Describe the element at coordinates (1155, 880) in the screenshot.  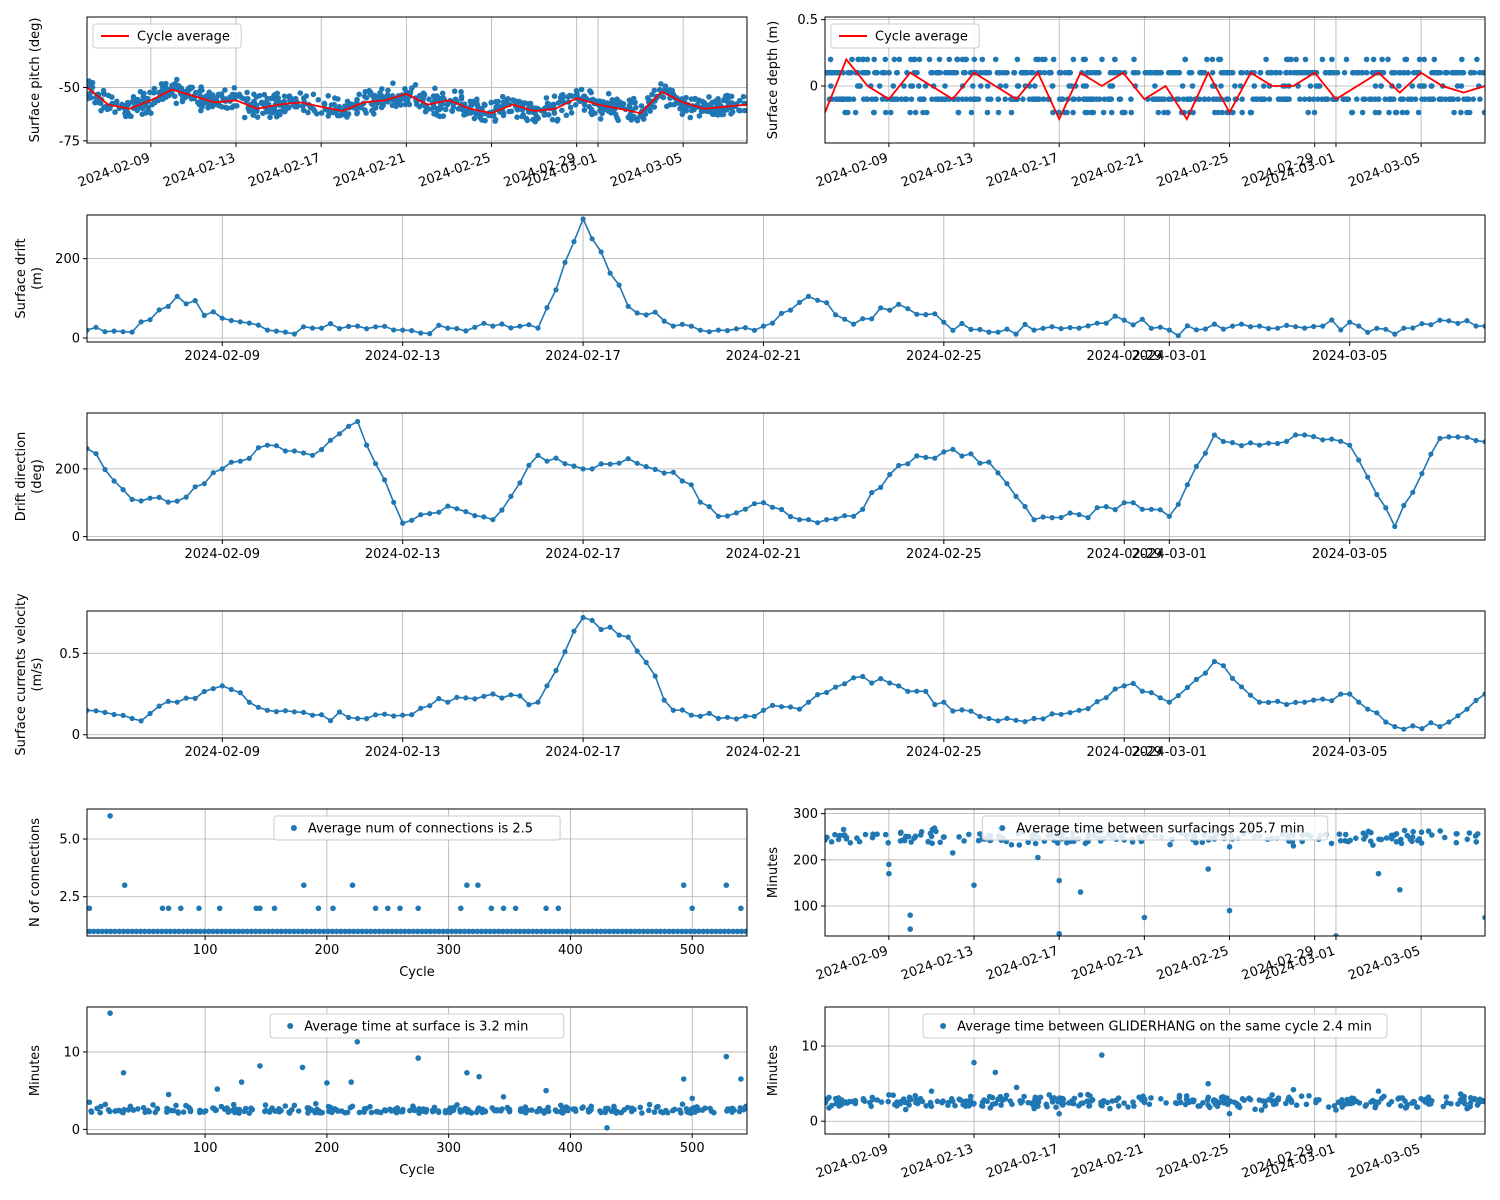
I see `plot-area-surfacing` at that location.